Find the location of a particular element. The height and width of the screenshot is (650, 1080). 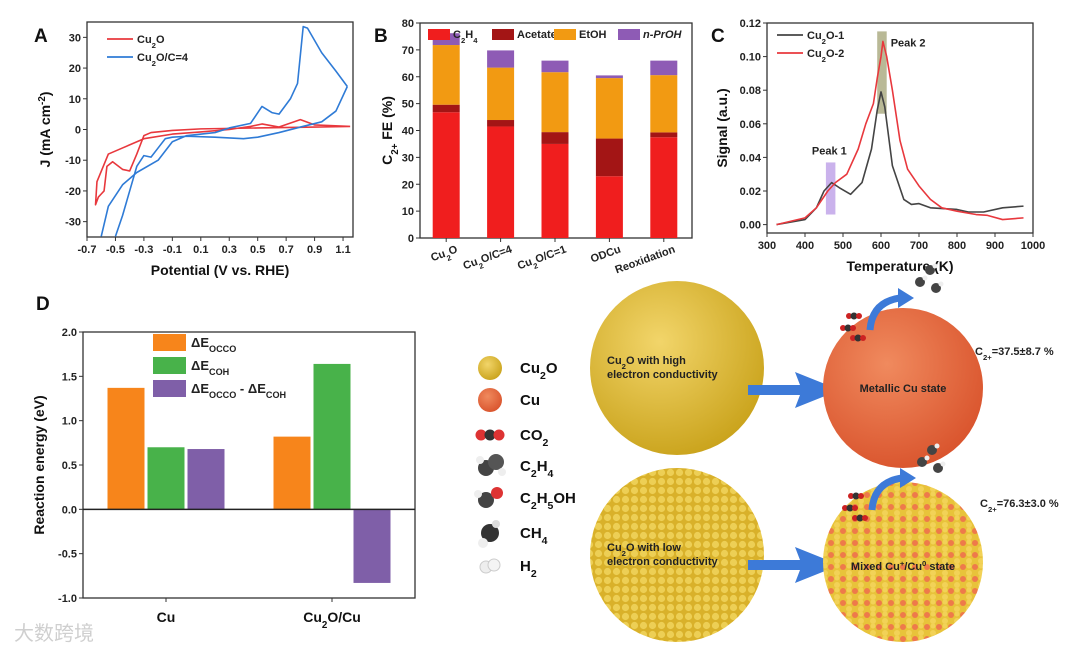

particle-description: electron conductivity is located at coordinates (663, 562).